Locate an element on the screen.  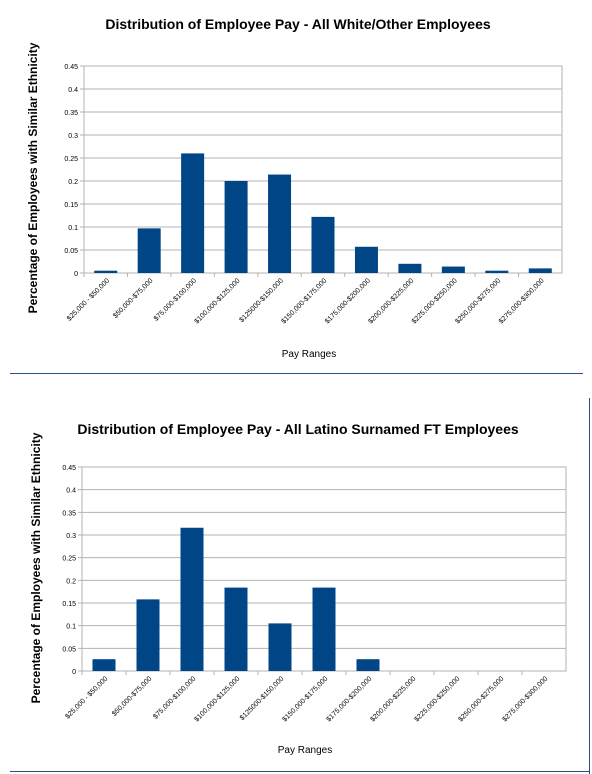
section-divider is located at coordinates (296, 373).